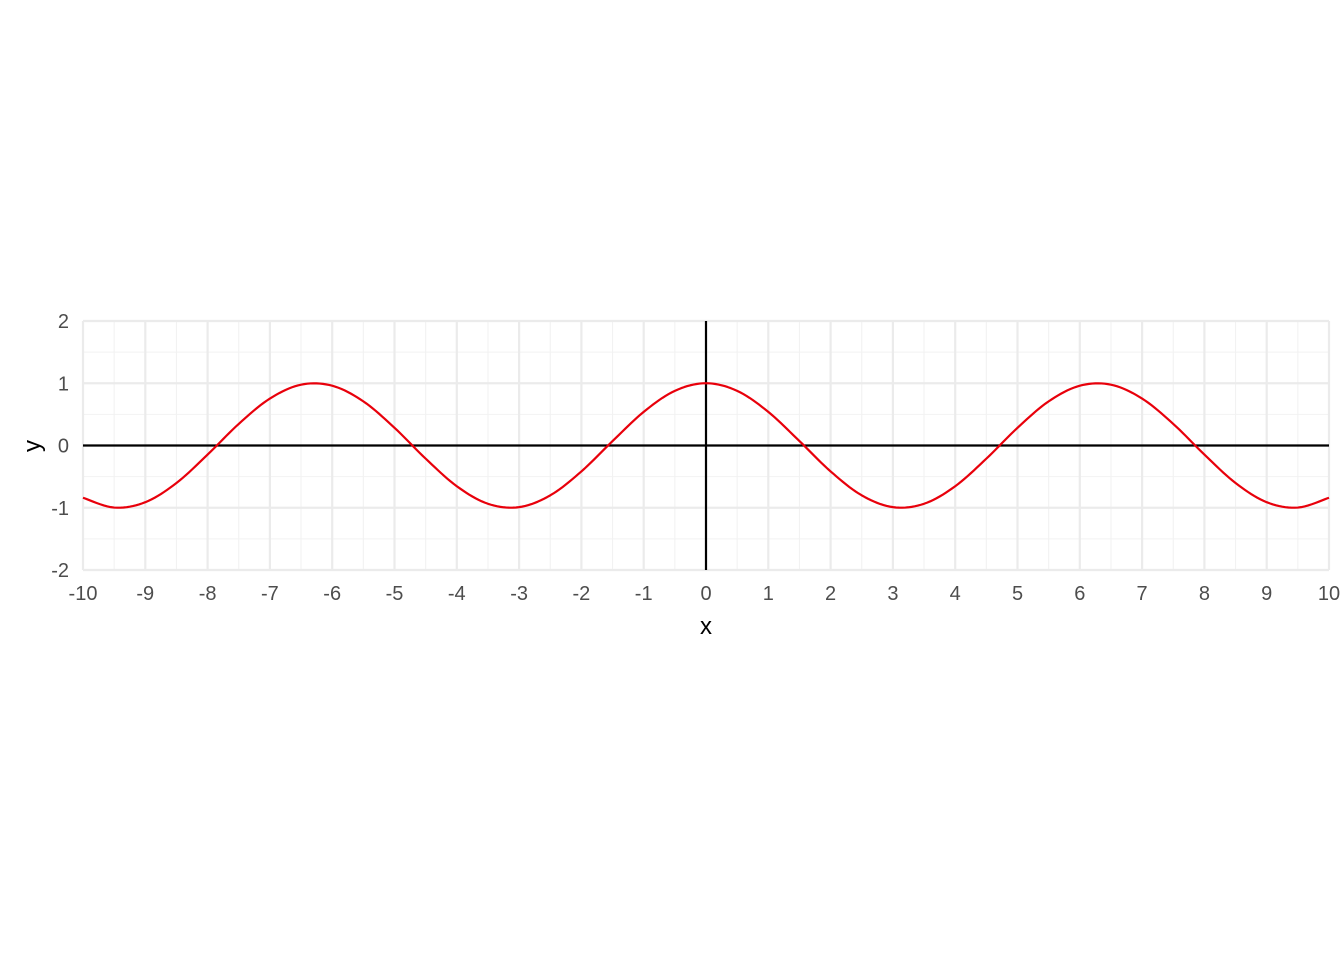 Image resolution: width=1344 pixels, height=960 pixels. What do you see at coordinates (63, 322) in the screenshot?
I see `y-tick-label: 2` at bounding box center [63, 322].